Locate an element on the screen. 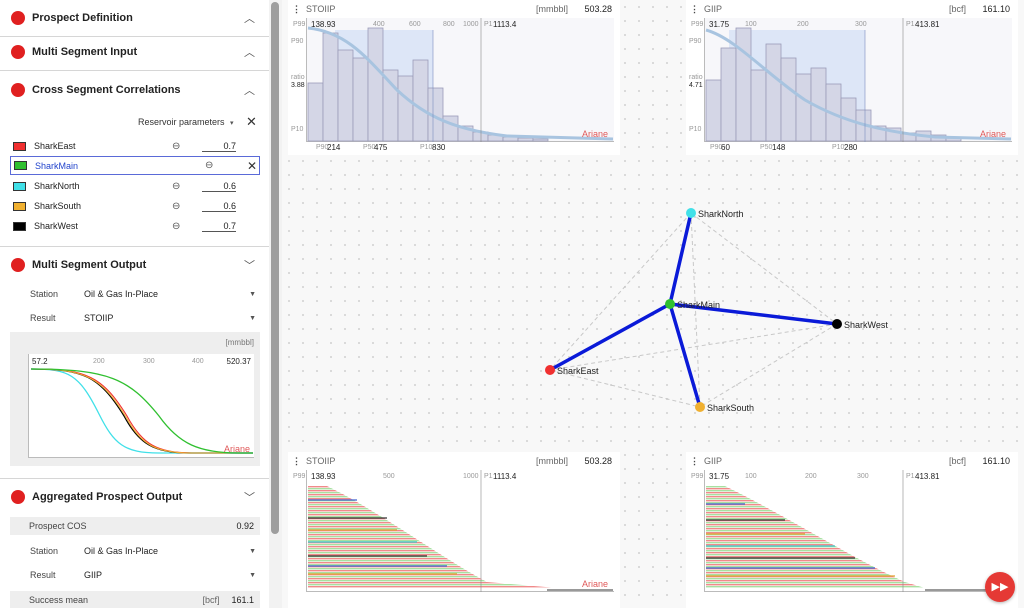  result-value: GIIP is located at coordinates (93, 575).